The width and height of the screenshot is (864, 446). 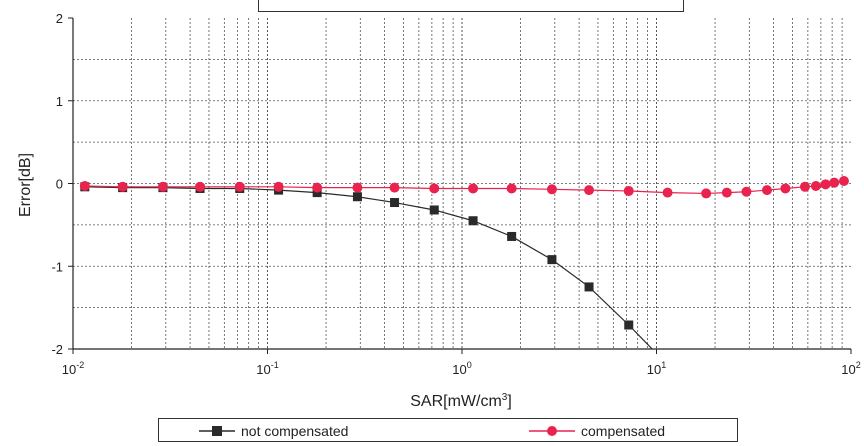 What do you see at coordinates (461, 368) in the screenshot?
I see `x-tick-label: 10⁰` at bounding box center [461, 368].